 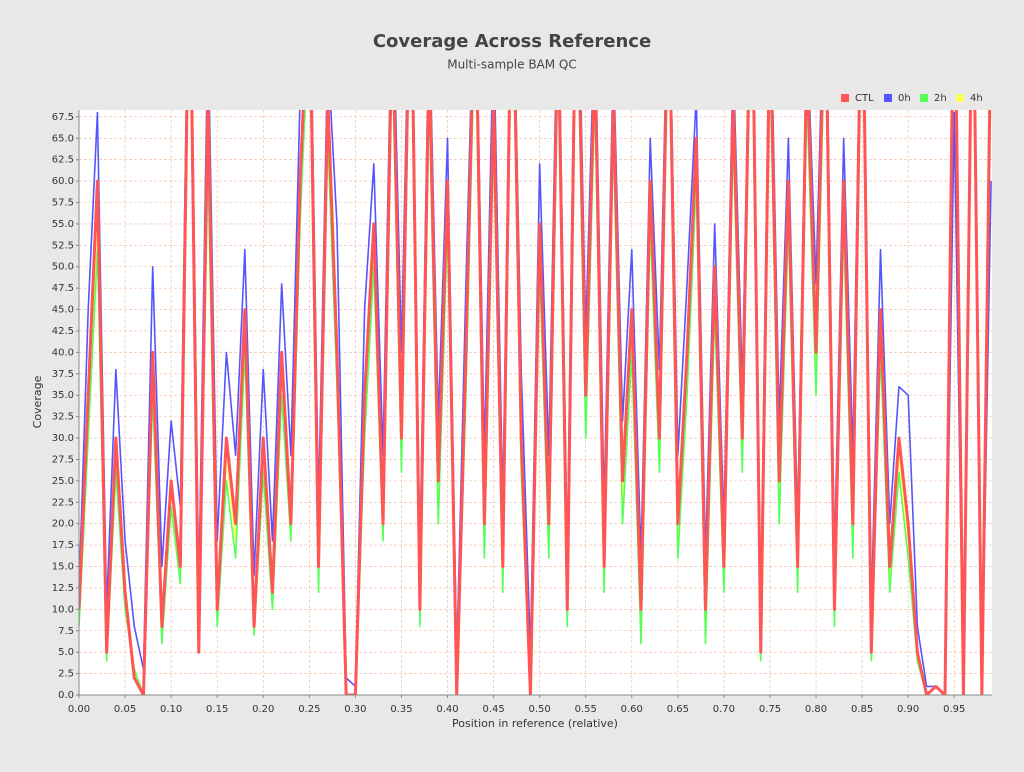 I want to click on legend-label: CTL, so click(x=864, y=98).